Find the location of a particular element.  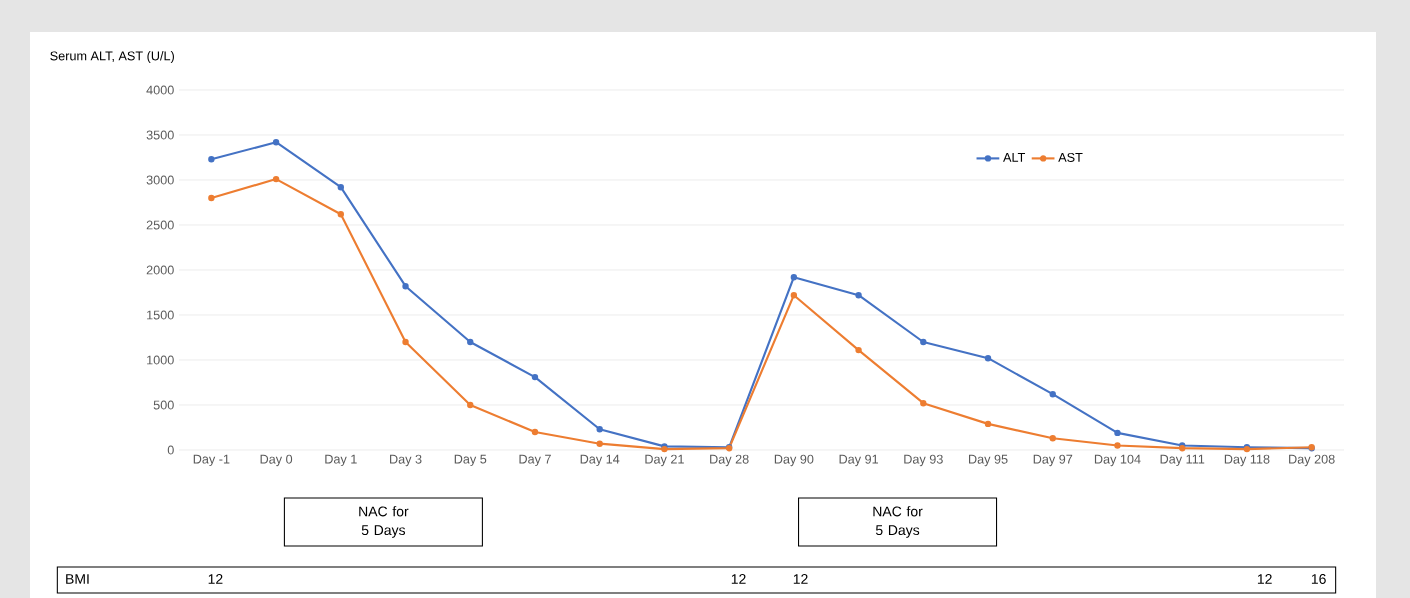

x-tick-label: Day 95 is located at coordinates (988, 460).